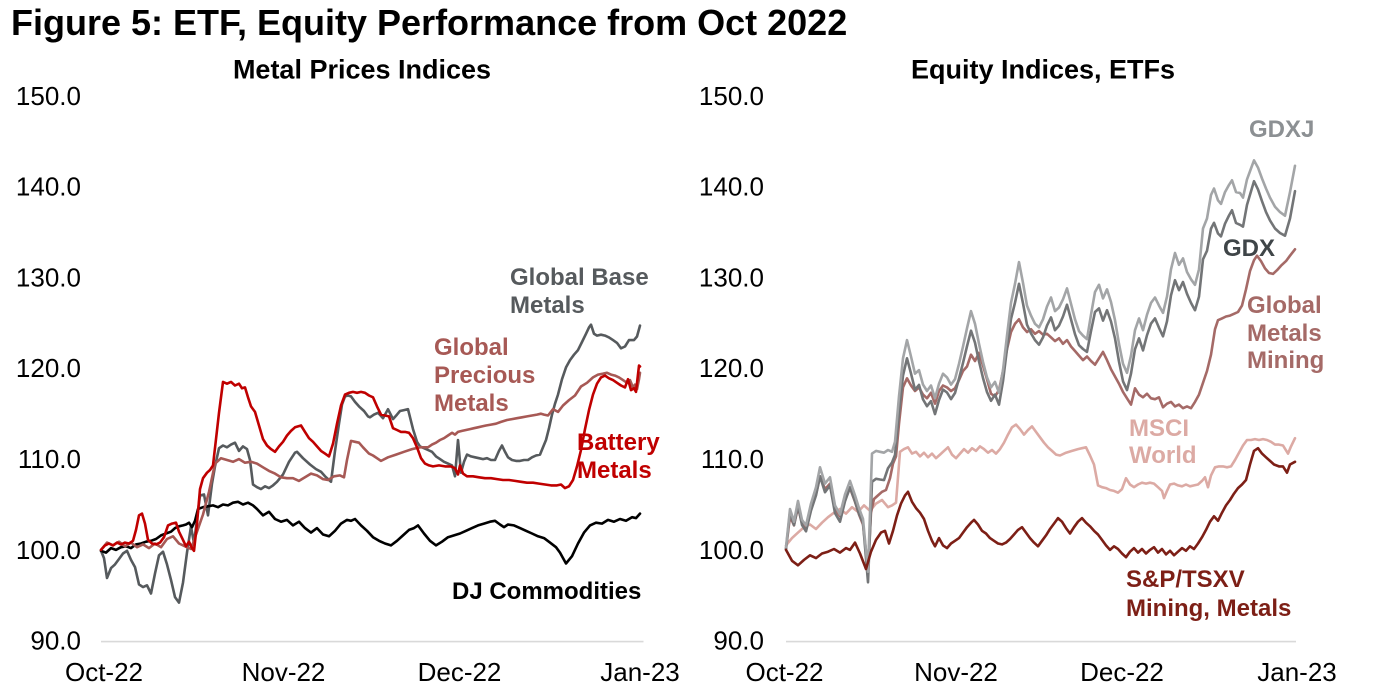 The height and width of the screenshot is (694, 1374). Describe the element at coordinates (1208, 608) in the screenshot. I see `svg-text: Mining, Metals` at that location.